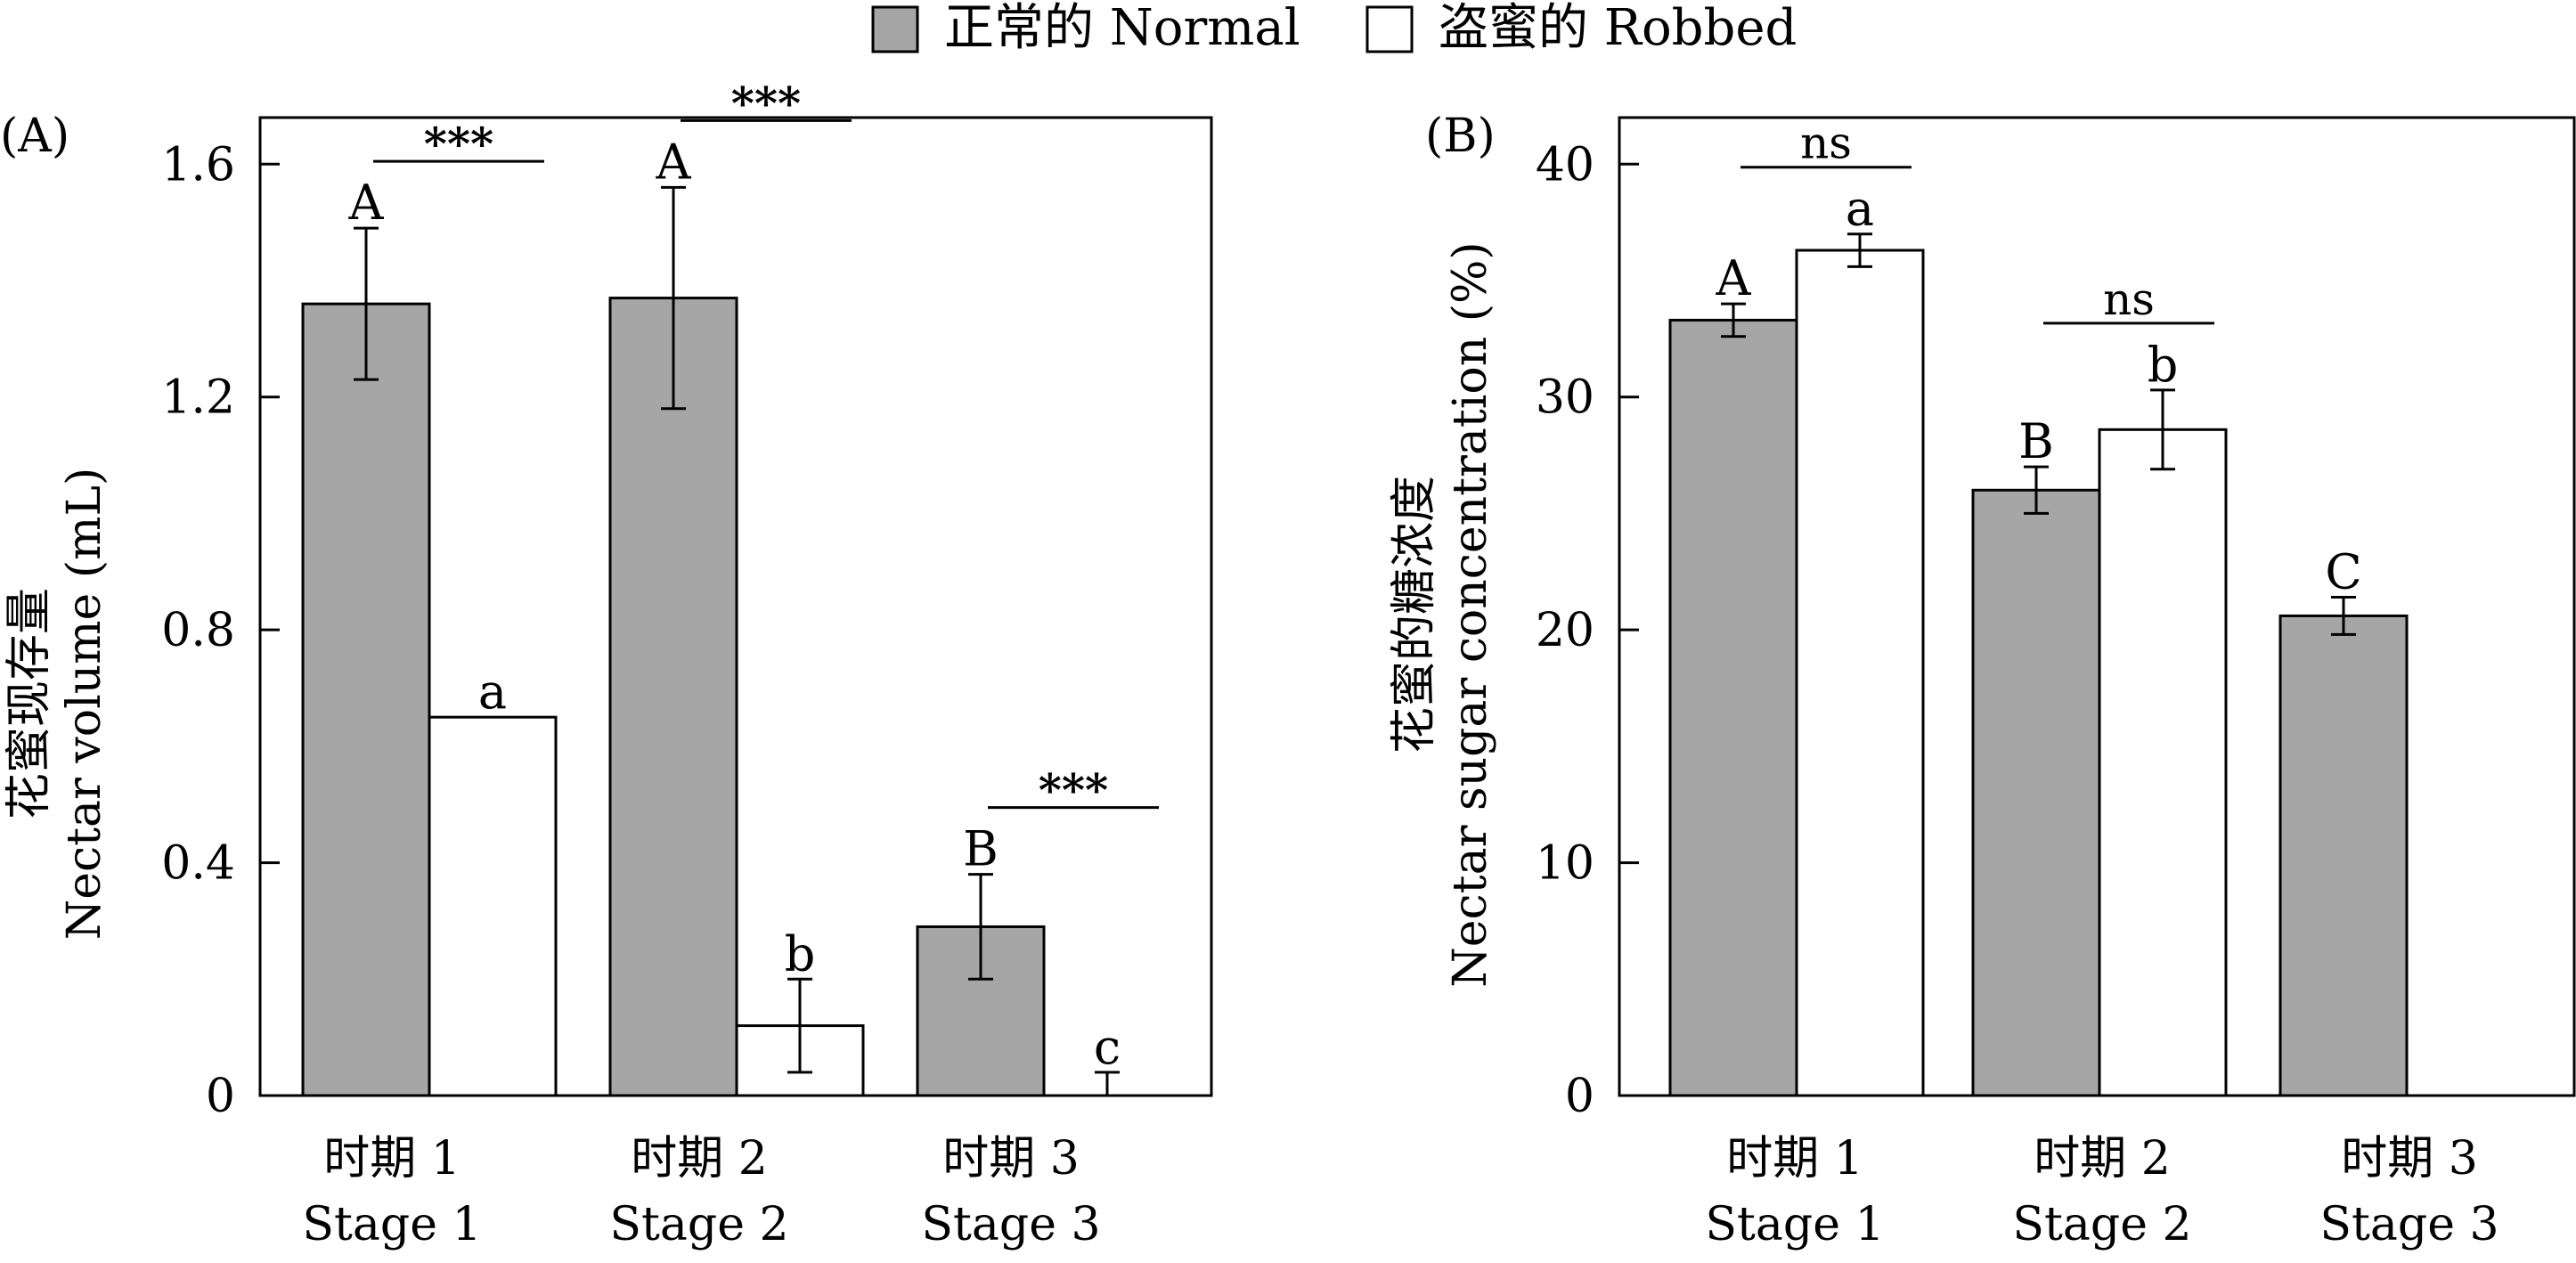  What do you see at coordinates (1565, 164) in the screenshot?
I see `panel-b-ytick-label: 40` at bounding box center [1565, 164].